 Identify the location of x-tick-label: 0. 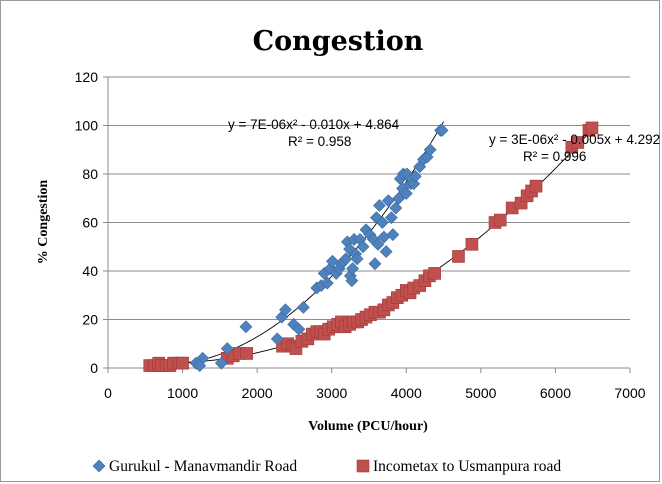
(108, 393).